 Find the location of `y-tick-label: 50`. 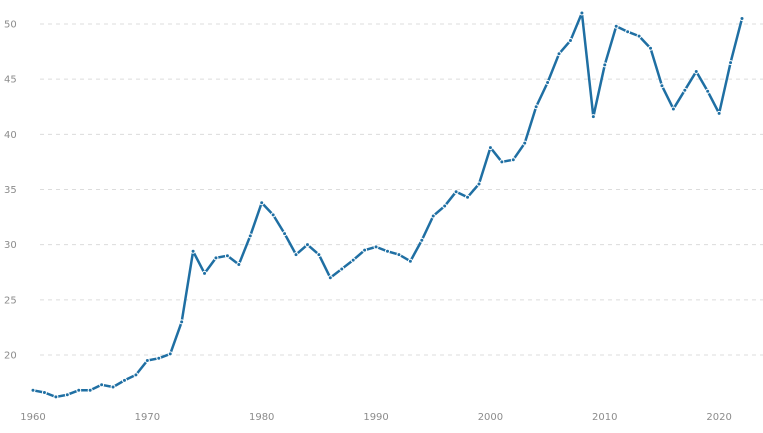

y-tick-label: 50 is located at coordinates (10, 25).